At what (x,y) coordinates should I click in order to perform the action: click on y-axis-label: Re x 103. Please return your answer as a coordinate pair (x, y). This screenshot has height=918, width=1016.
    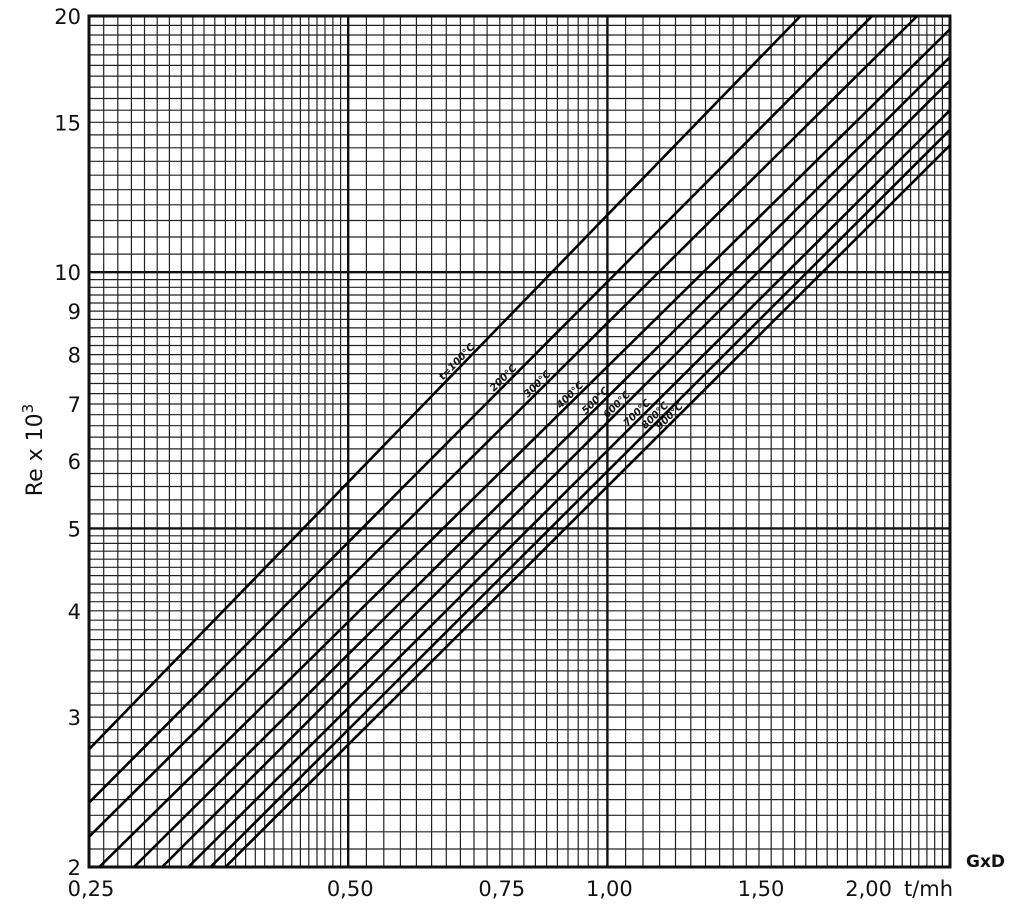
    Looking at the image, I should click on (33, 450).